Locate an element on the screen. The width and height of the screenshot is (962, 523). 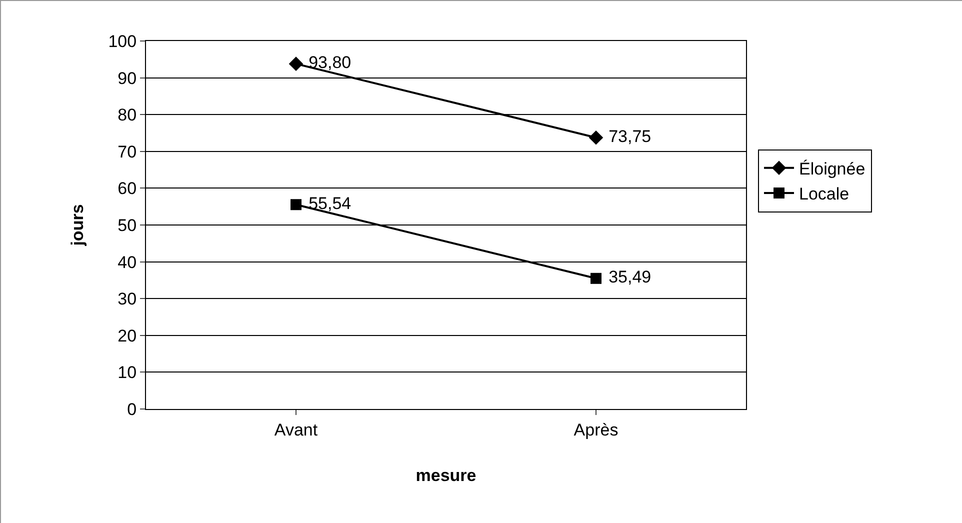
x-tick-label: Après is located at coordinates (596, 430).